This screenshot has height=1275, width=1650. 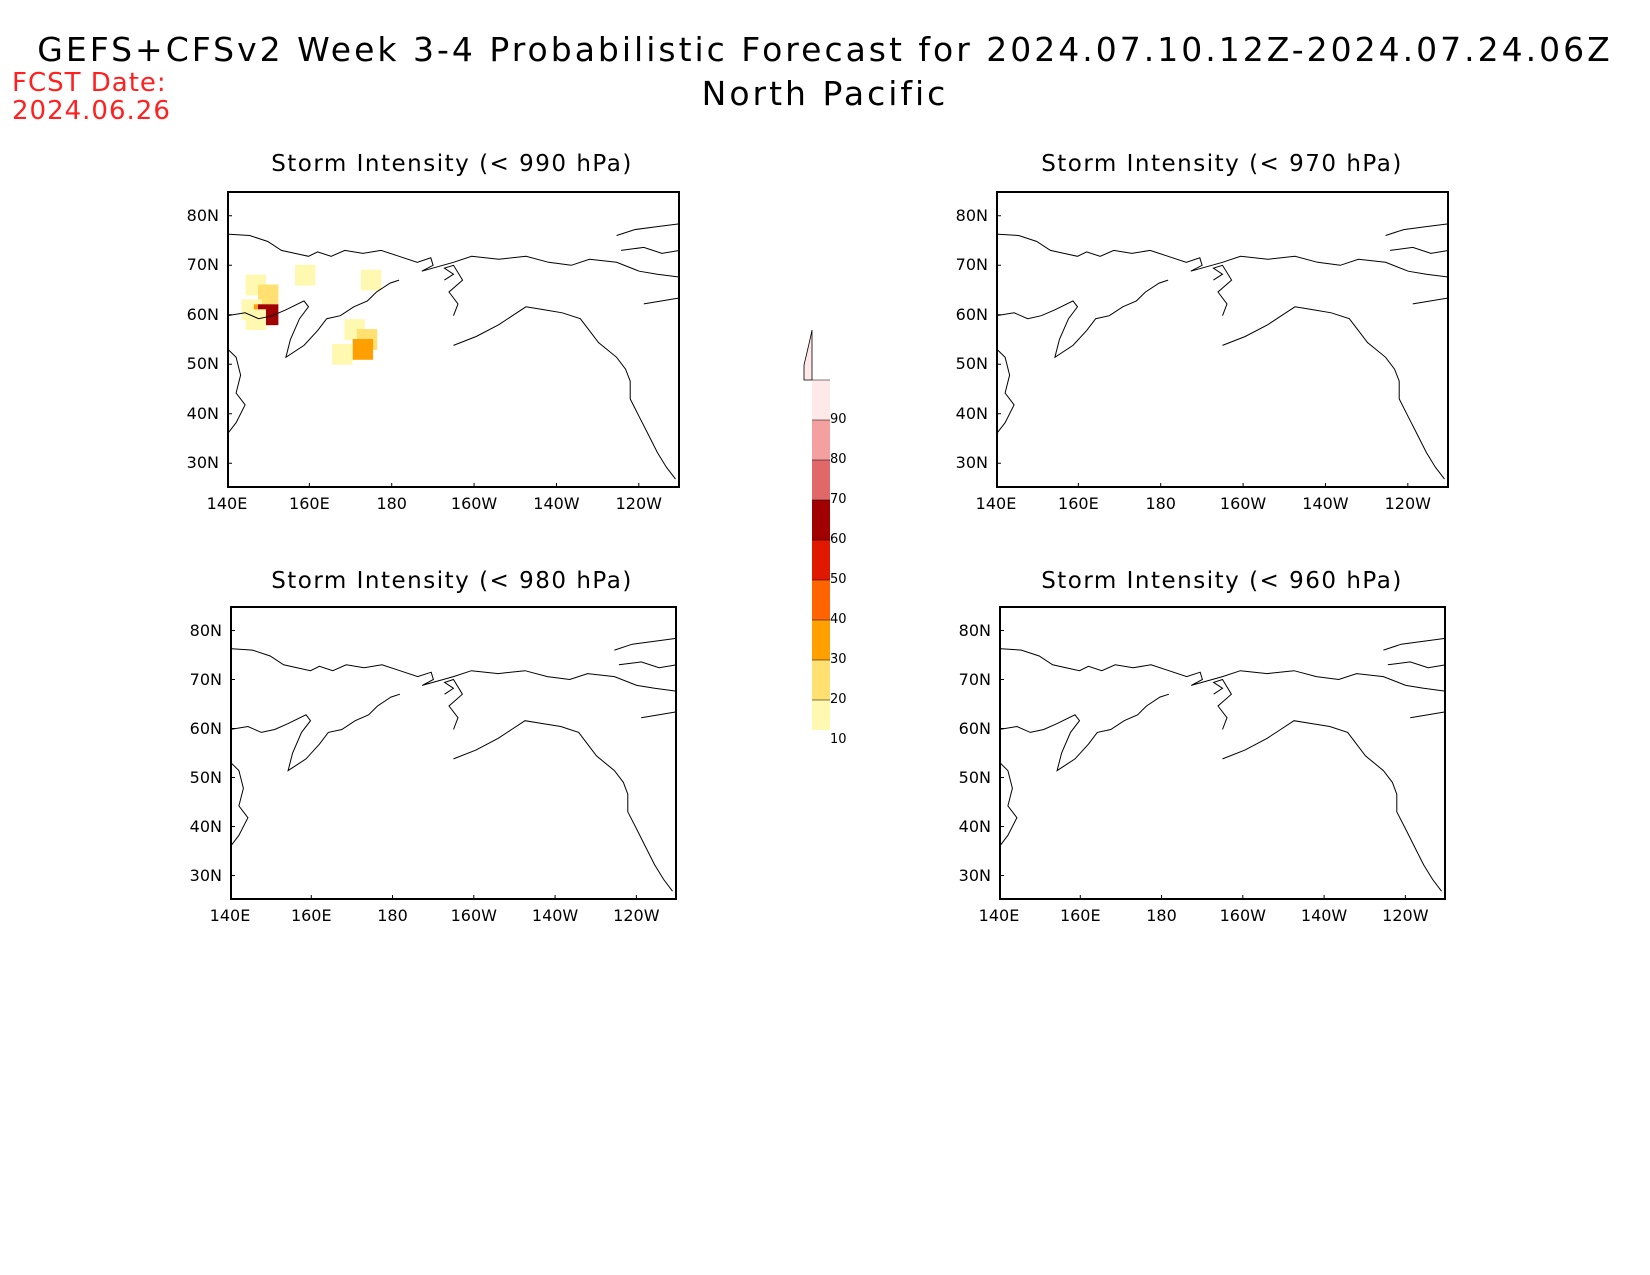 What do you see at coordinates (1222, 164) in the screenshot?
I see `panel-title-p970: Storm Intensity (< 970 hPa)` at bounding box center [1222, 164].